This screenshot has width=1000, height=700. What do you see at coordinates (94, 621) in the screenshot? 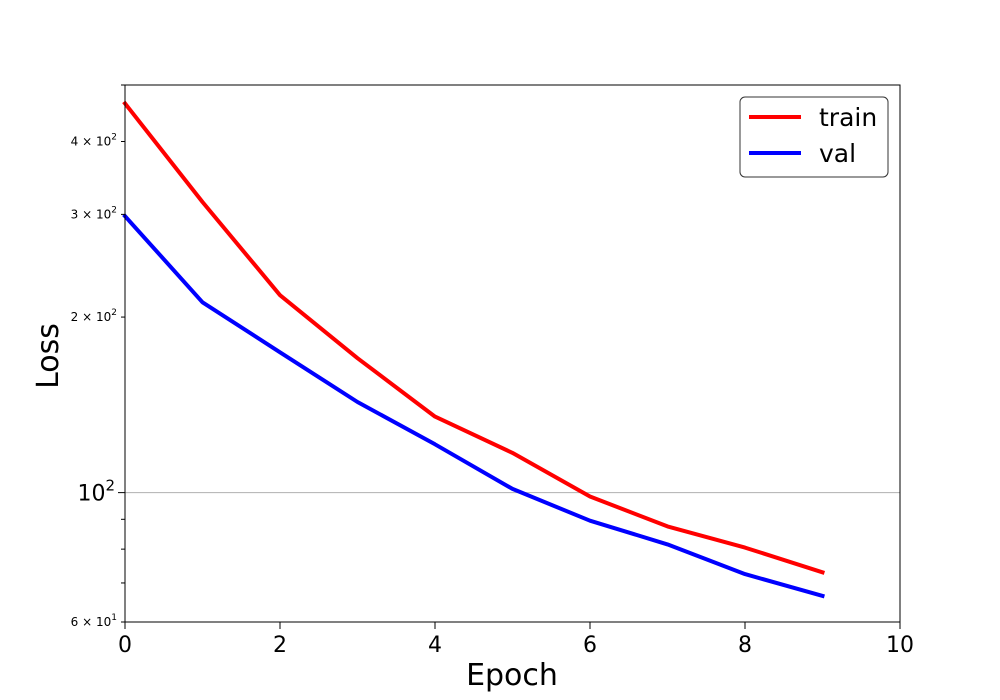
I see `y-tick-label-60: 6 × 10¹` at bounding box center [94, 621].